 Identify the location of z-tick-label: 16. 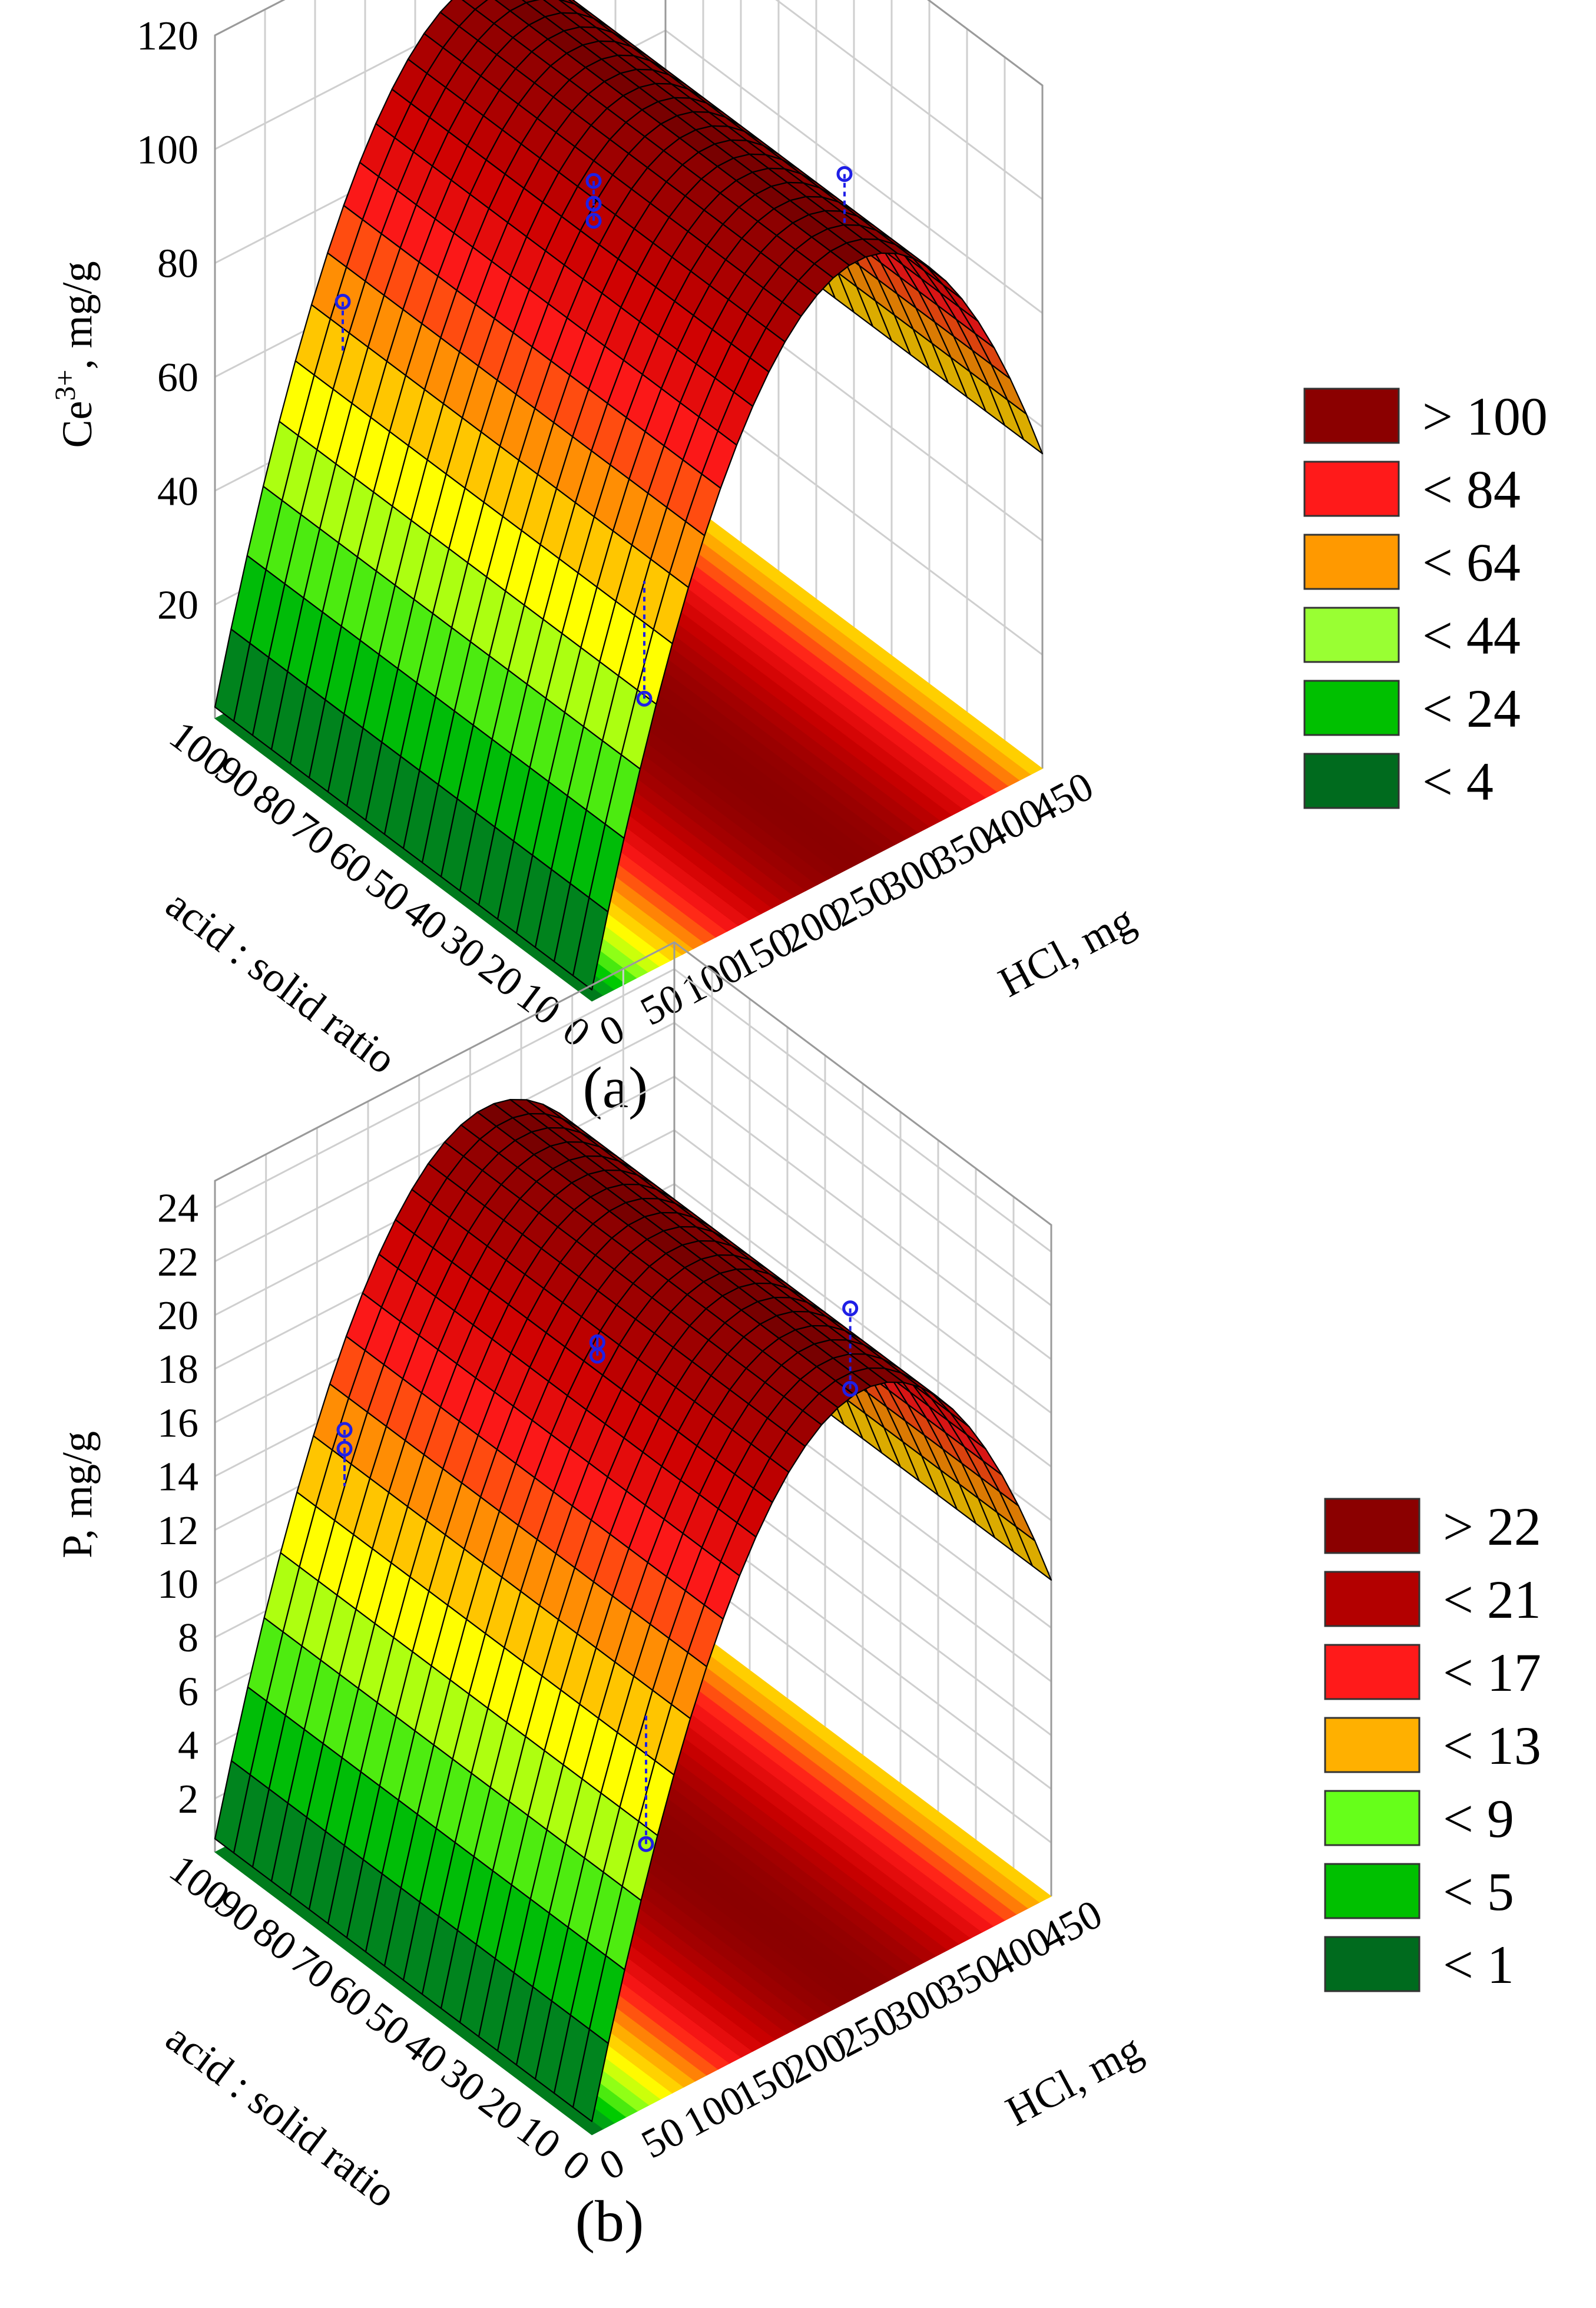
(177, 1423).